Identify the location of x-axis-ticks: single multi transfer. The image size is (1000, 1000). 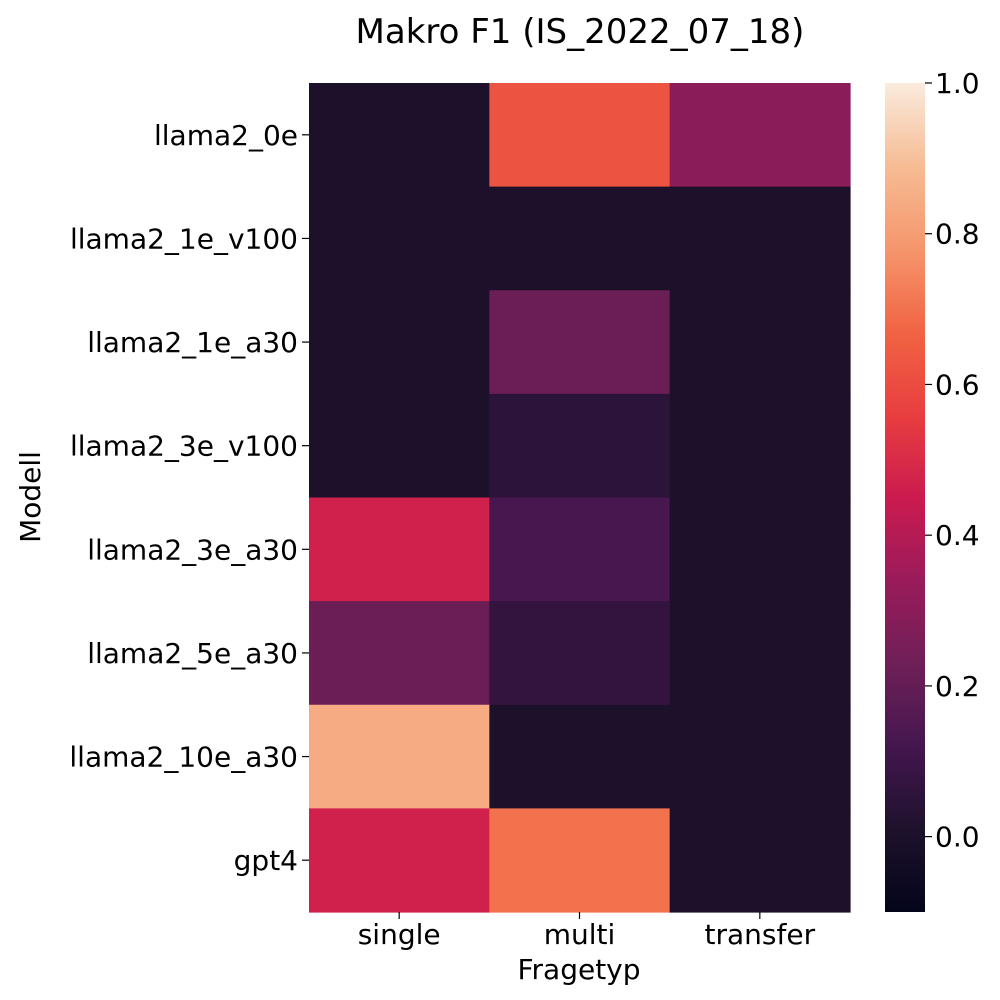
(587, 931).